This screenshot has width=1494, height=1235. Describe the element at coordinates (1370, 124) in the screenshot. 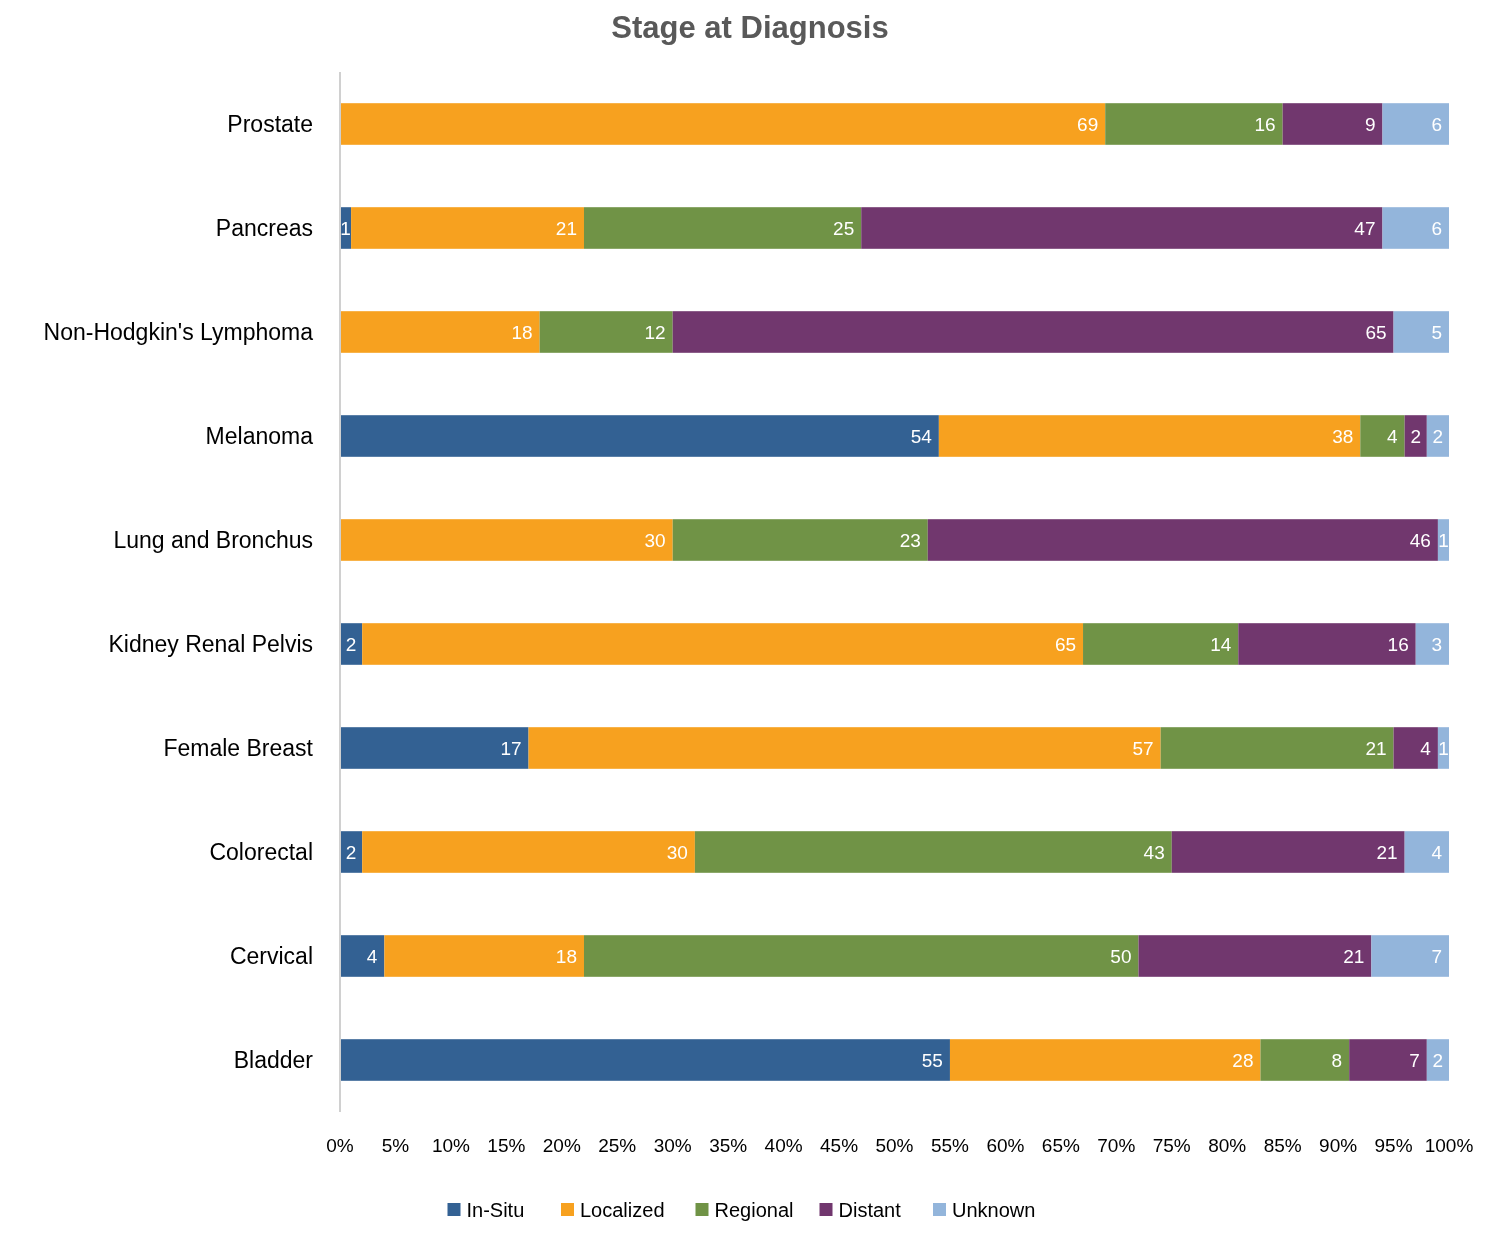

I see `data-label: 9` at that location.